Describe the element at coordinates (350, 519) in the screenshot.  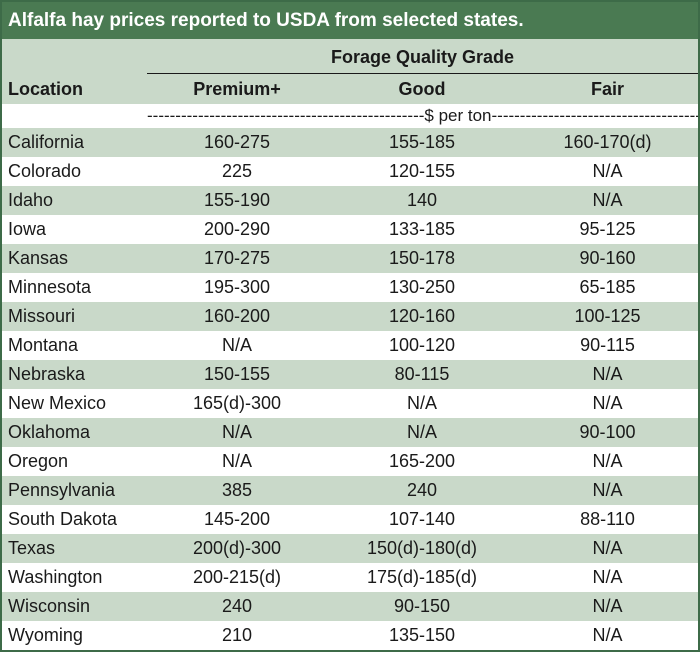
I see `table-row: South Dakota 145-200 107-140 88-110` at that location.